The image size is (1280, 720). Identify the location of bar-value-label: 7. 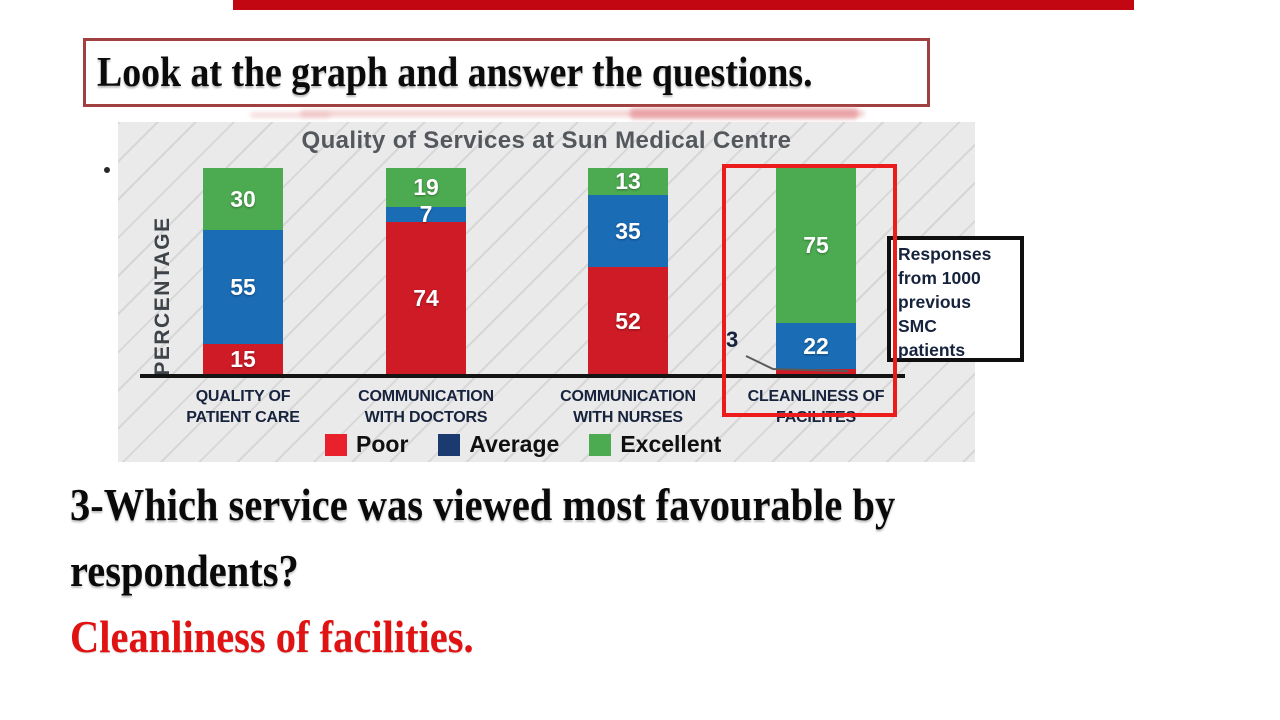
(426, 214).